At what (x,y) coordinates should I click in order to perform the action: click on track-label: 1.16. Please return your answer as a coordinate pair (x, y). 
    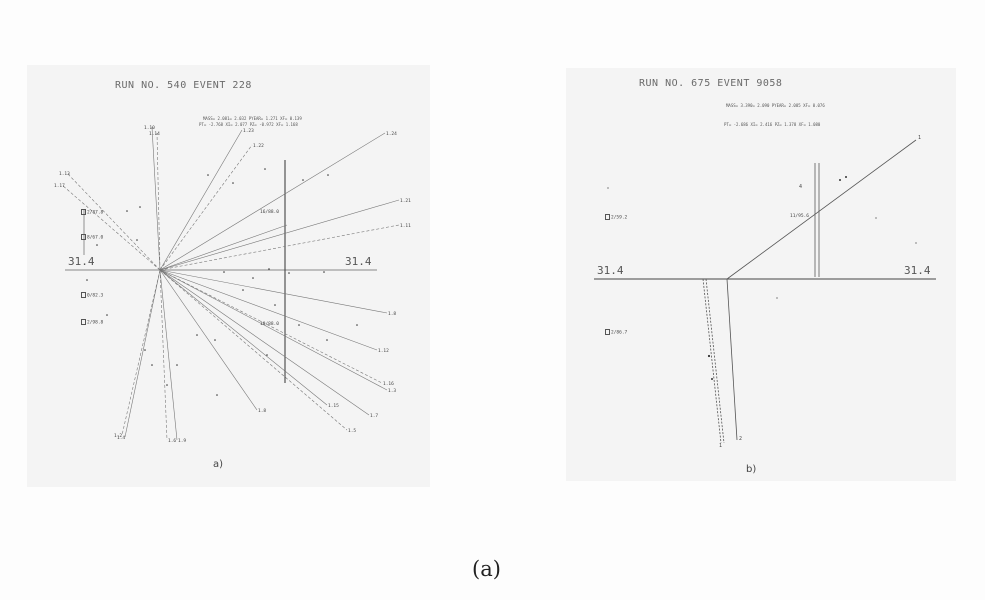
    Looking at the image, I should click on (388, 384).